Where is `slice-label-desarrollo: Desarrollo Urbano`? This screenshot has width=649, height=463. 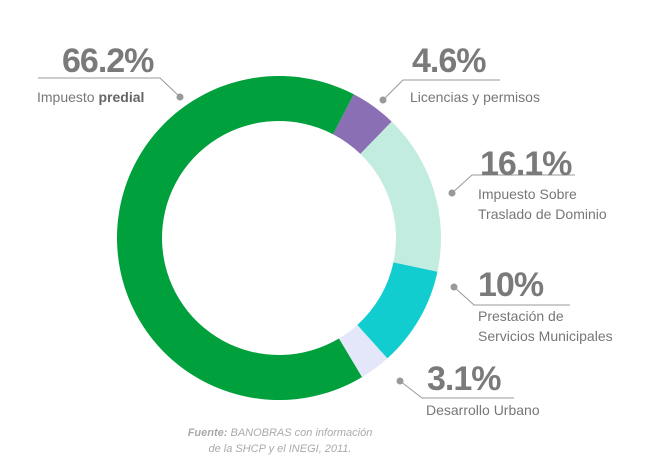 slice-label-desarrollo: Desarrollo Urbano is located at coordinates (483, 410).